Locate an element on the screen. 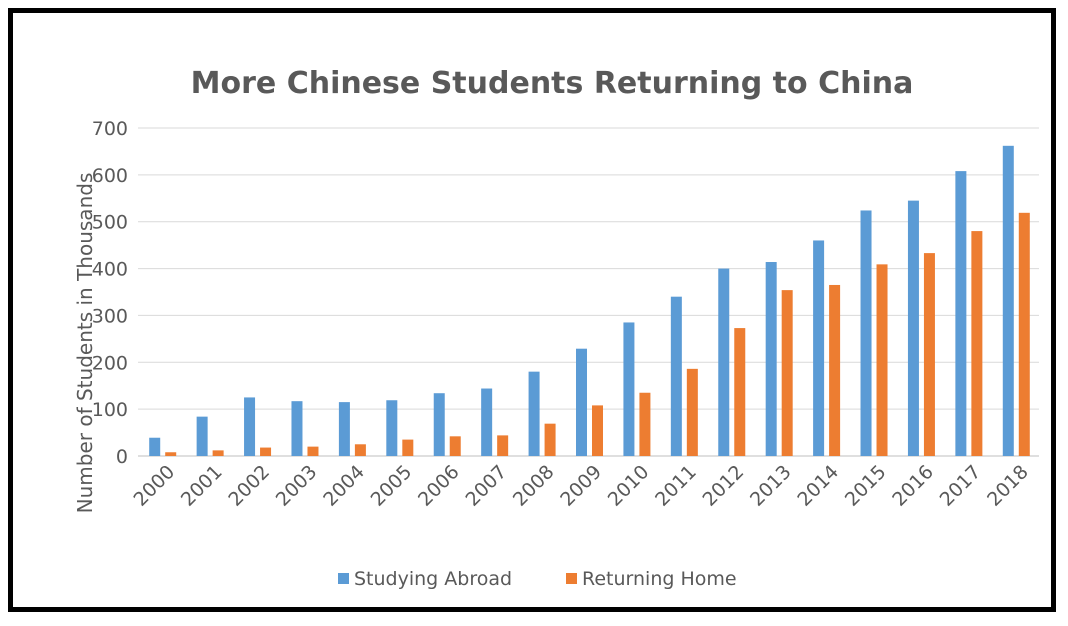 The width and height of the screenshot is (1068, 626). y-tick-labels: 0 100 200 300 400 500 600 700 is located at coordinates (110, 293).